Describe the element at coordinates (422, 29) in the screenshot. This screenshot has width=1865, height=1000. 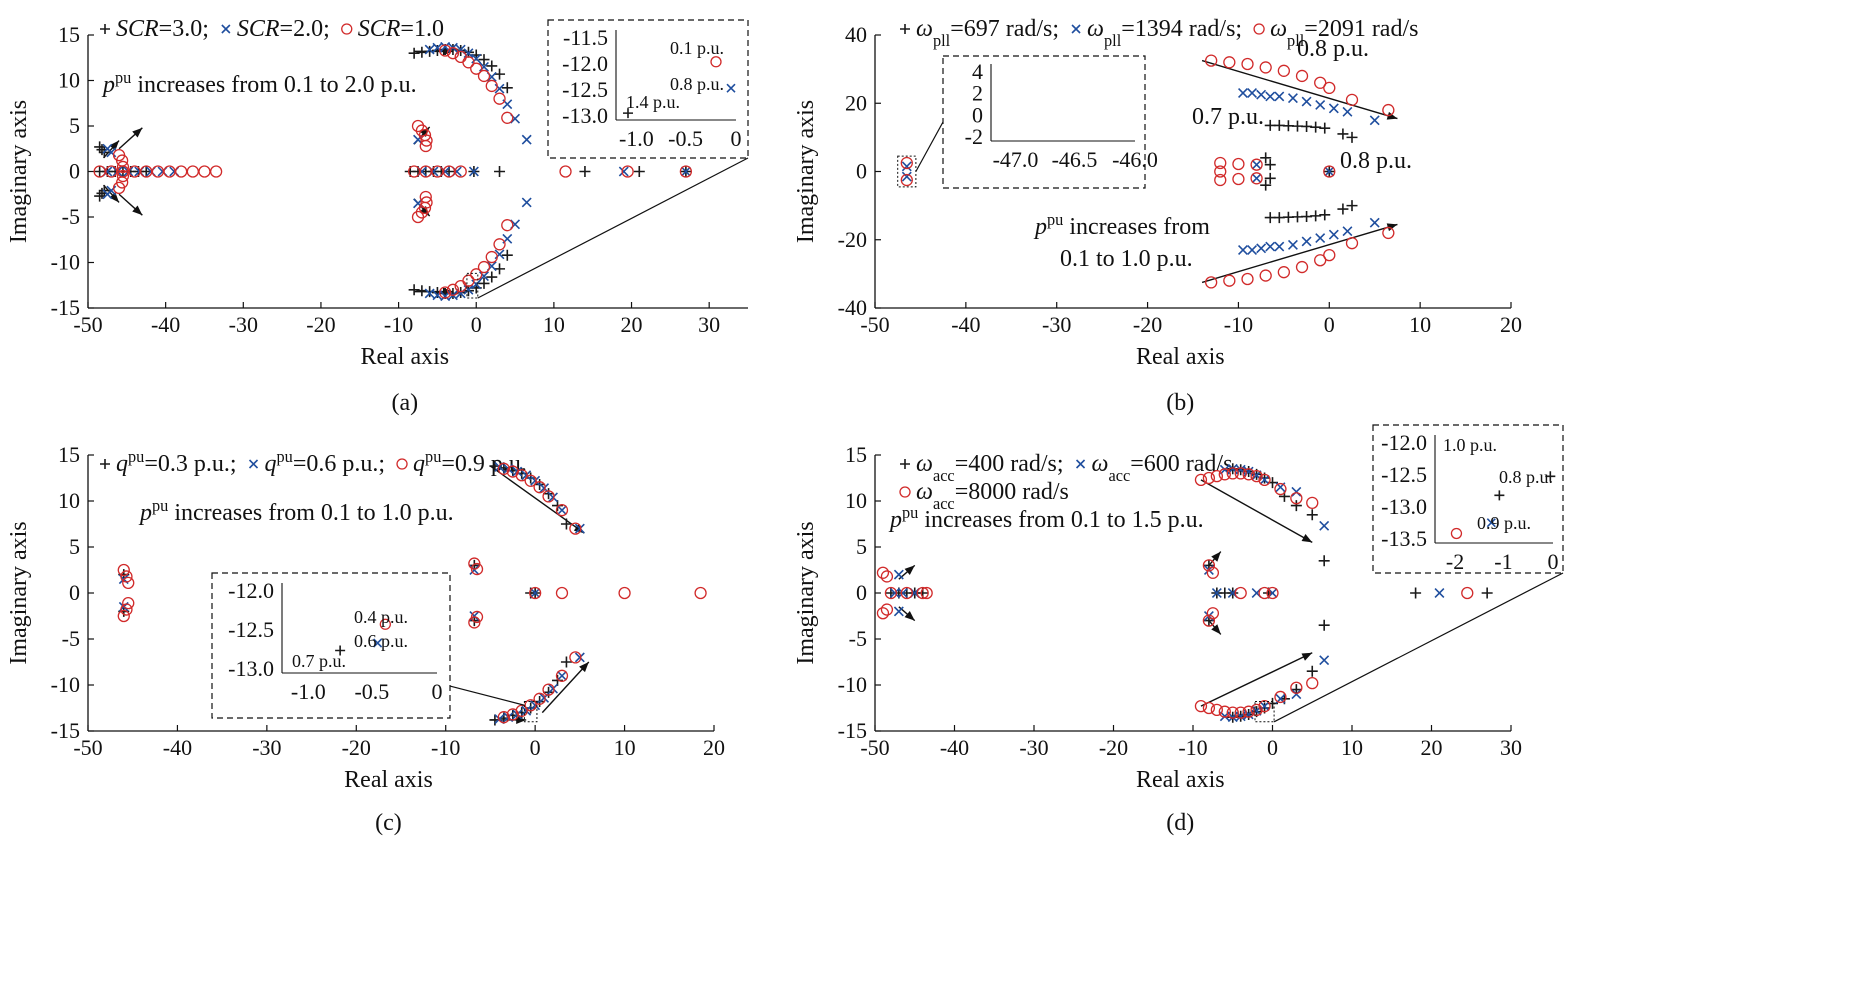
I see `text-run: =1.0` at that location.